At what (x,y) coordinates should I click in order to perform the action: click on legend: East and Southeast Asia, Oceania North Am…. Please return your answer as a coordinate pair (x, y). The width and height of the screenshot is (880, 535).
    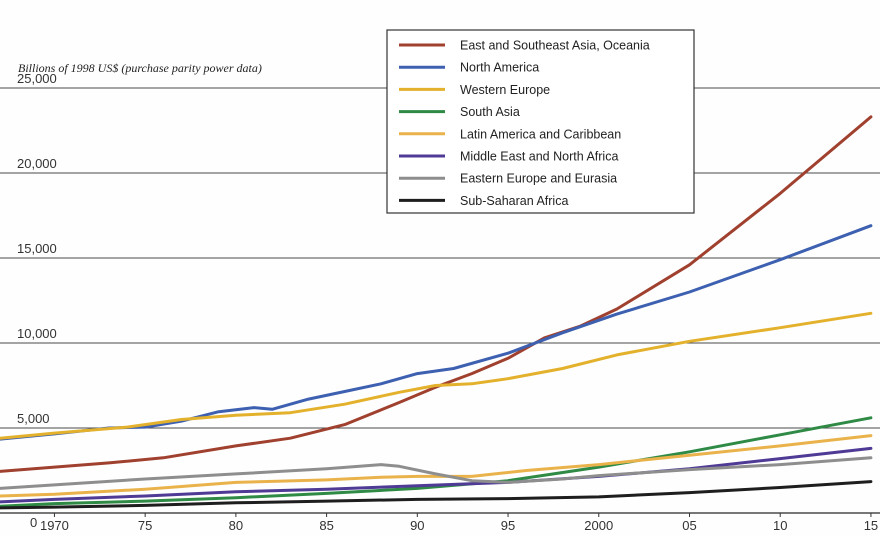
    Looking at the image, I should click on (540, 121).